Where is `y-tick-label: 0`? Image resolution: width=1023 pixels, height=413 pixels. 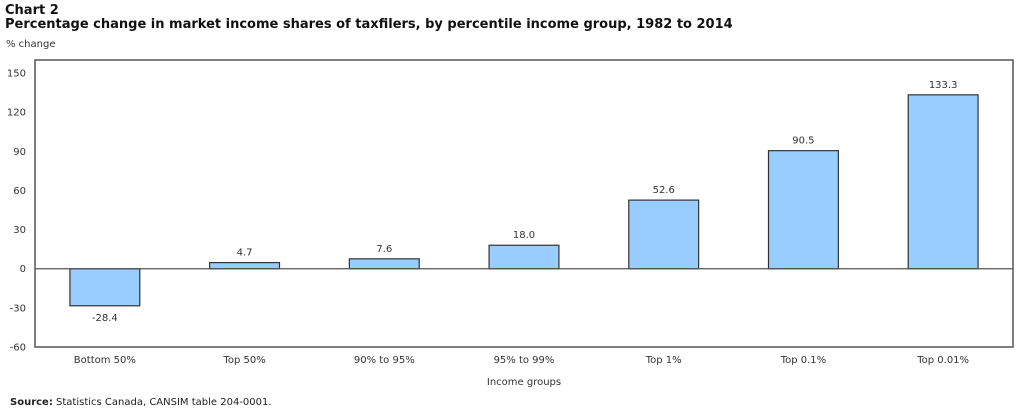
y-tick-label: 0 is located at coordinates (23, 269).